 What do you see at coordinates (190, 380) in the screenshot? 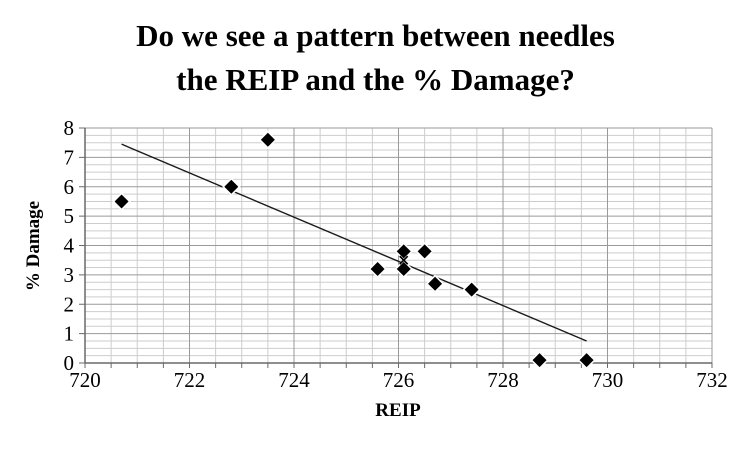
I see `x-tick-label: 722` at bounding box center [190, 380].